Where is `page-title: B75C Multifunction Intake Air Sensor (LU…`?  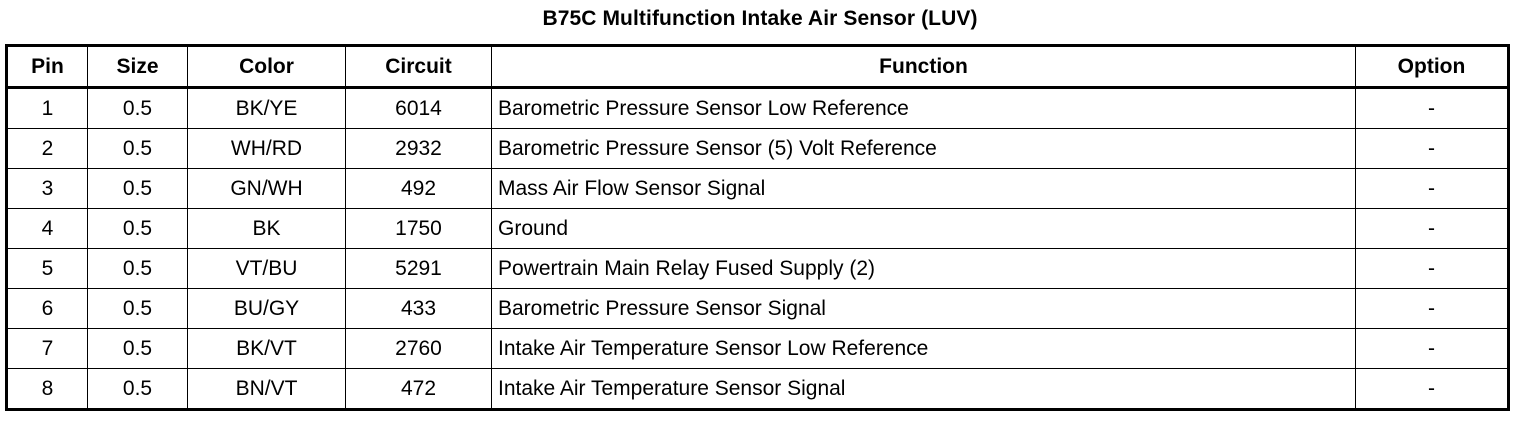
page-title: B75C Multifunction Intake Air Sensor (LU… is located at coordinates (760, 18).